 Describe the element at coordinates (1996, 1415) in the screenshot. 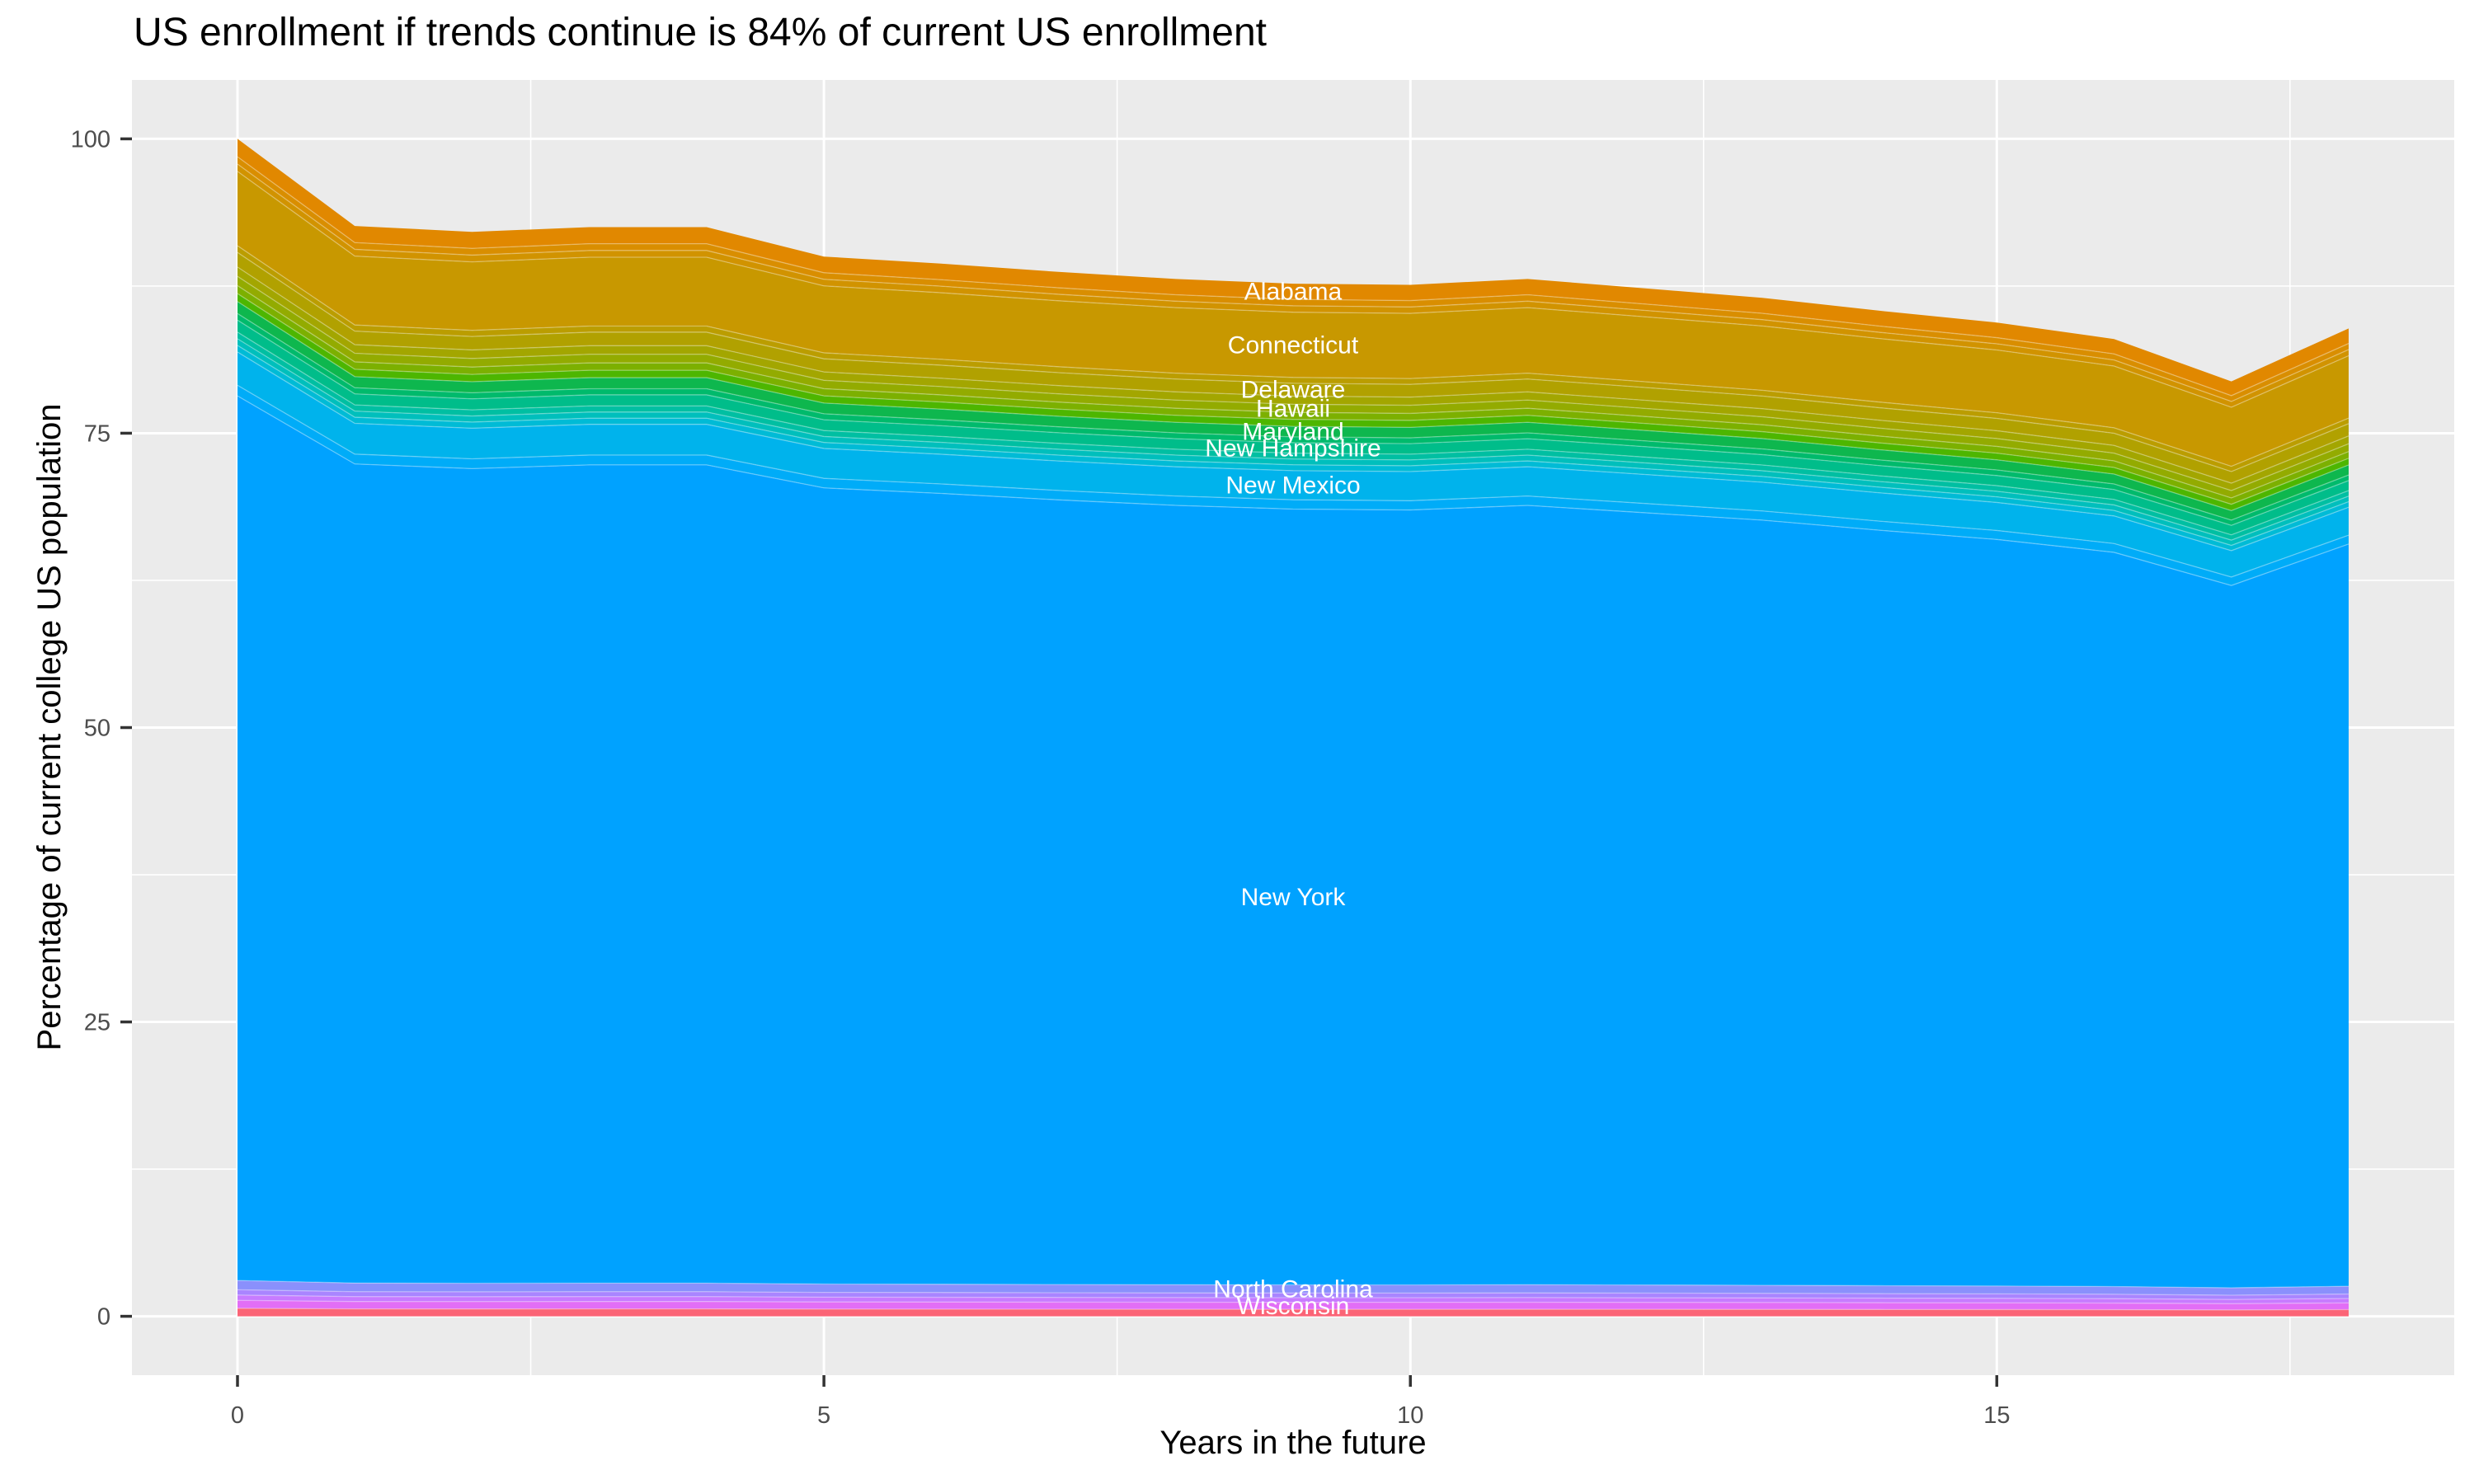

I see `x-tick-label: 15` at that location.